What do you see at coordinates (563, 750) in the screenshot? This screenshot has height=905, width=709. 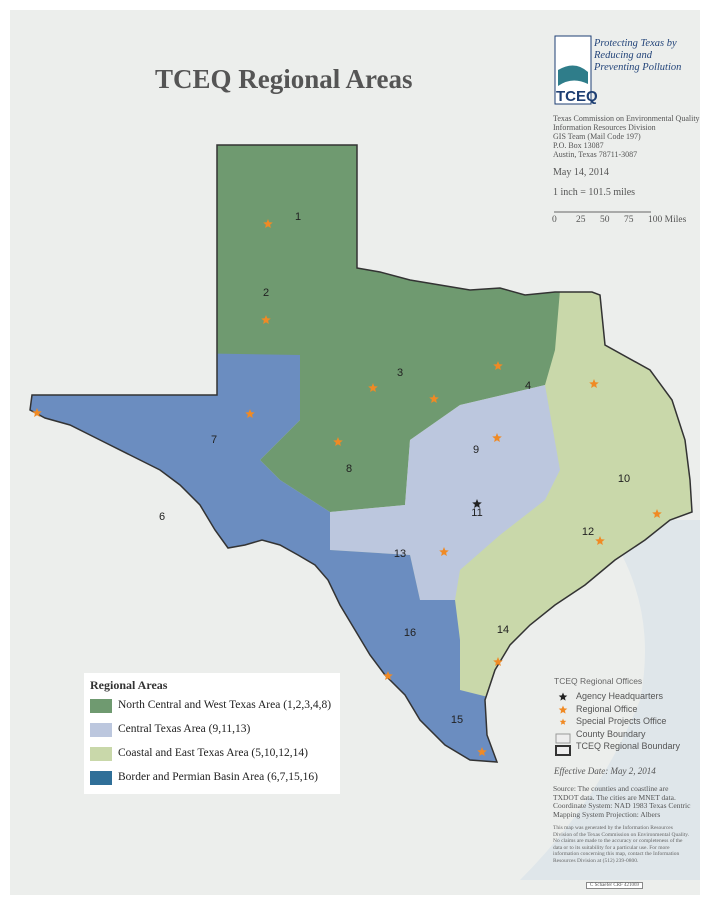 I see `boundary-swatch` at bounding box center [563, 750].